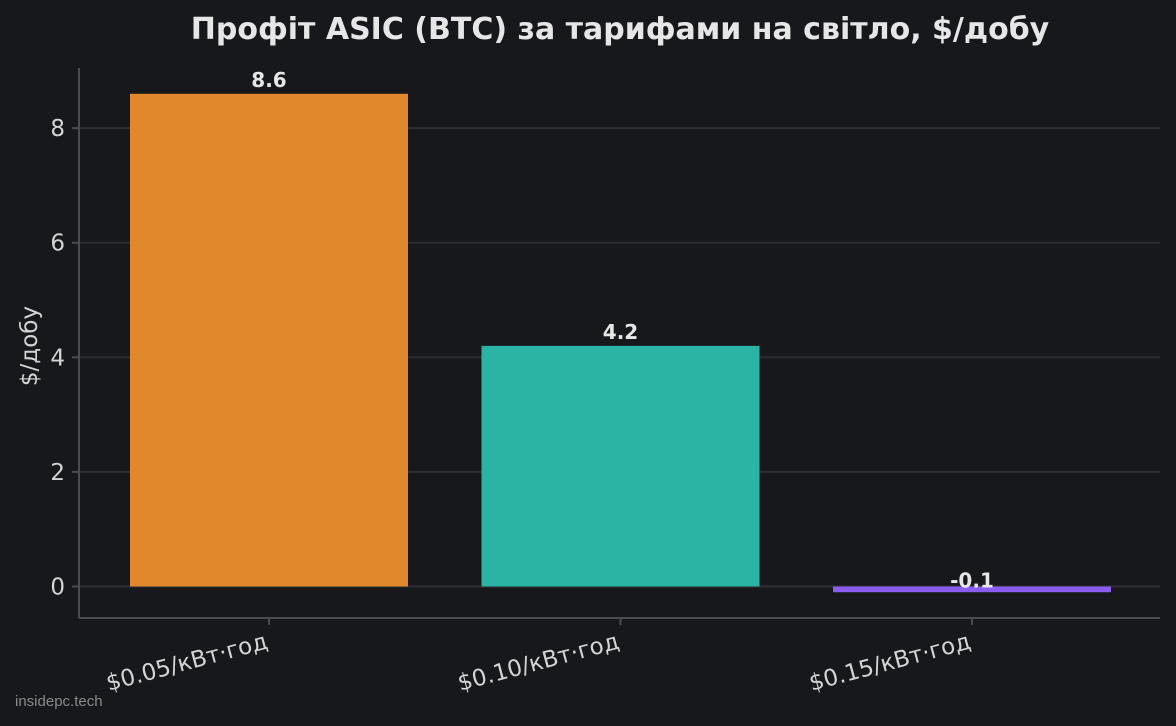 The image size is (1176, 726). I want to click on data-label: 8.6, so click(268, 80).